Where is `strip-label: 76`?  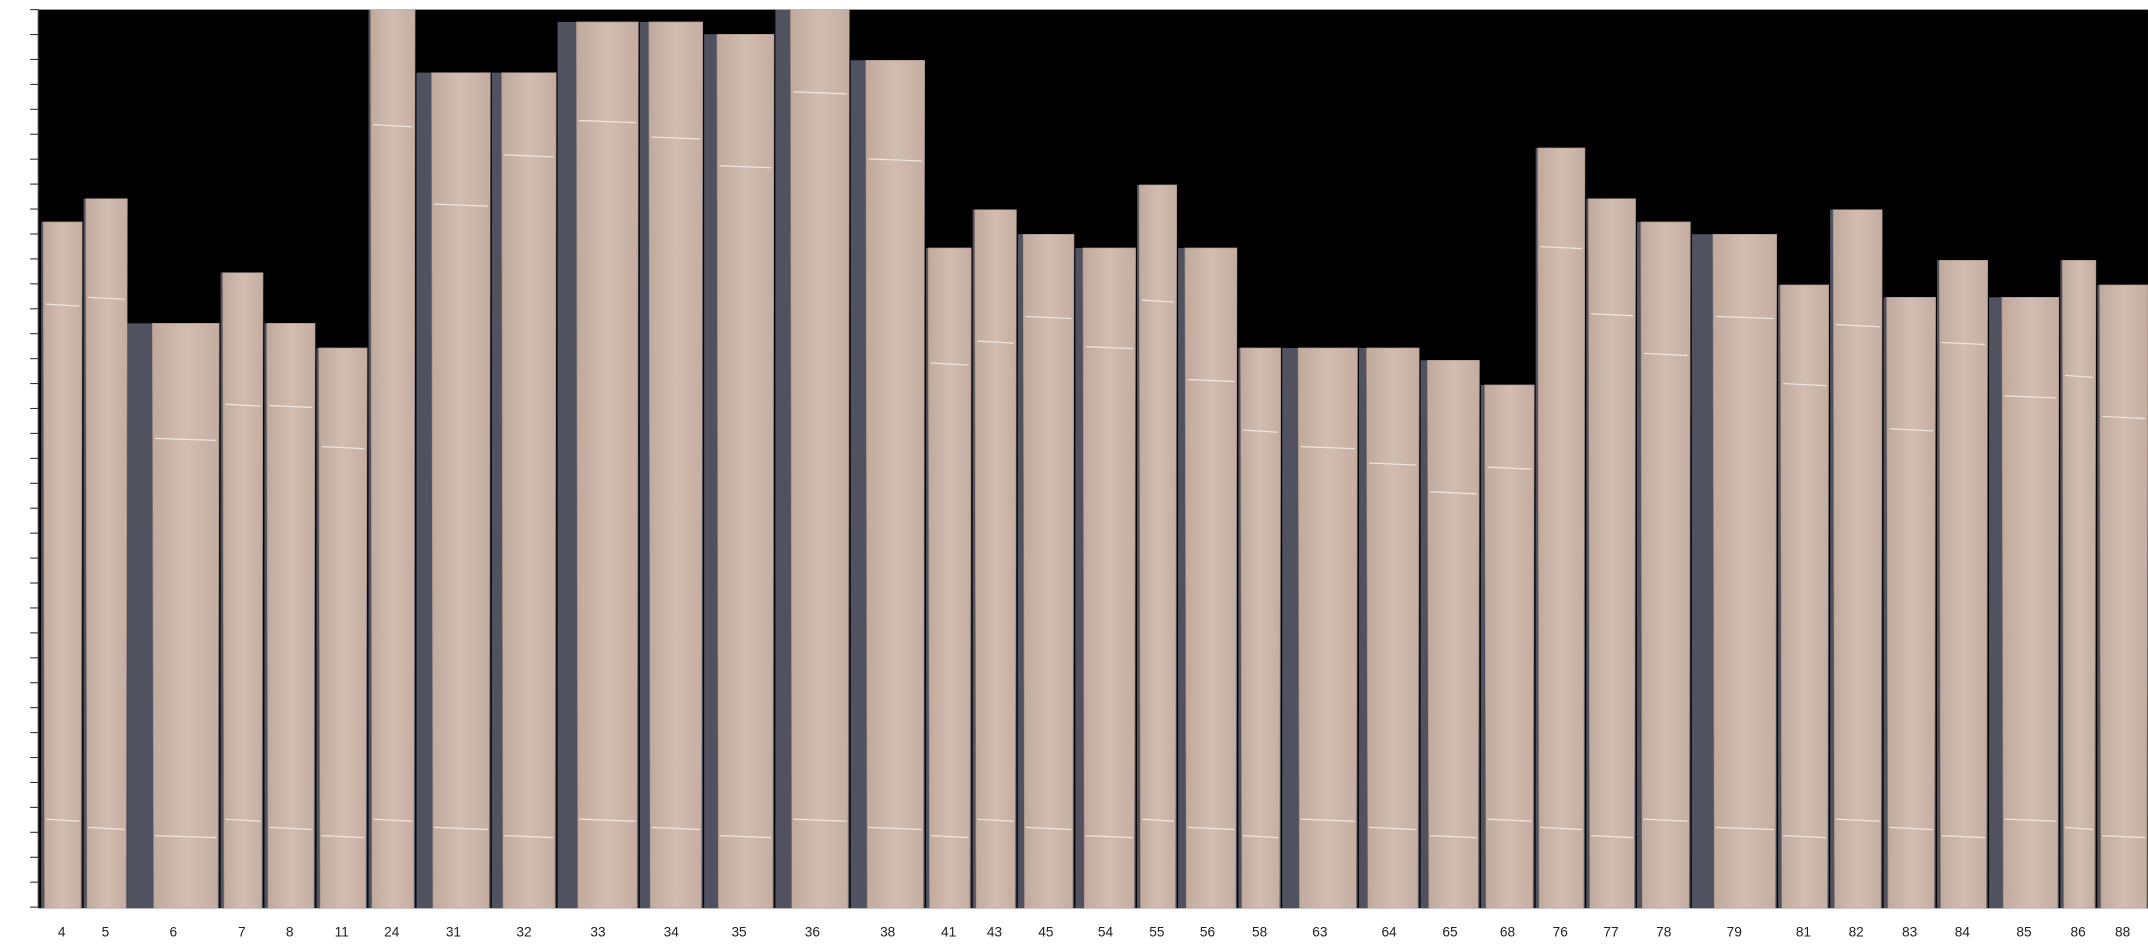
strip-label: 76 is located at coordinates (1561, 931).